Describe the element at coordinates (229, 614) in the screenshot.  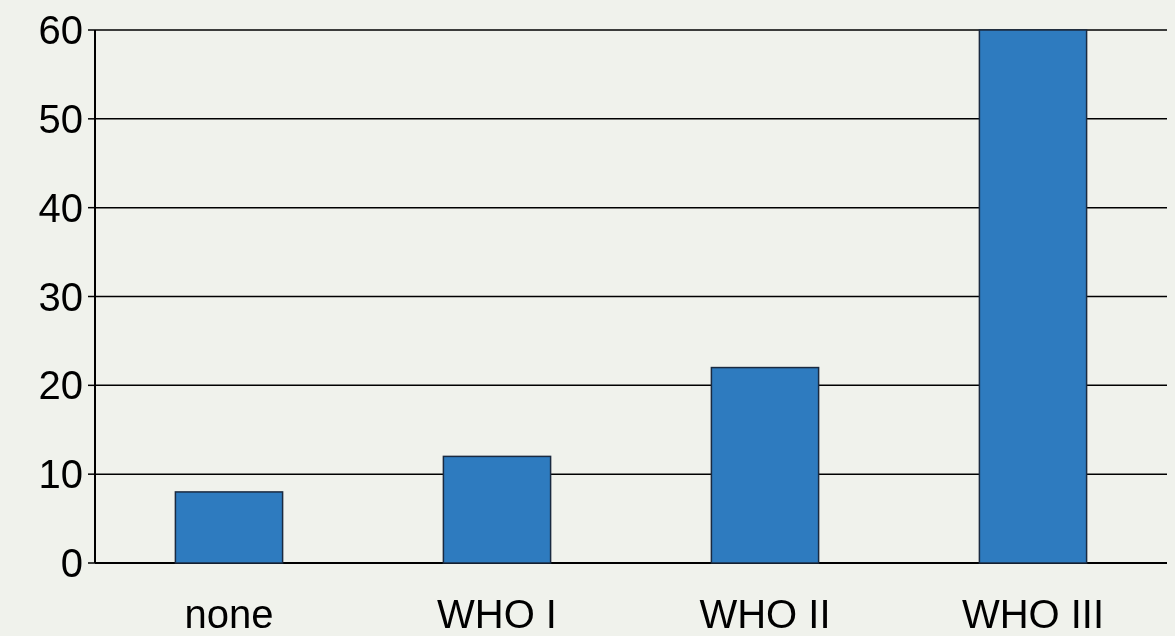
I see `x-tick-label: none` at that location.